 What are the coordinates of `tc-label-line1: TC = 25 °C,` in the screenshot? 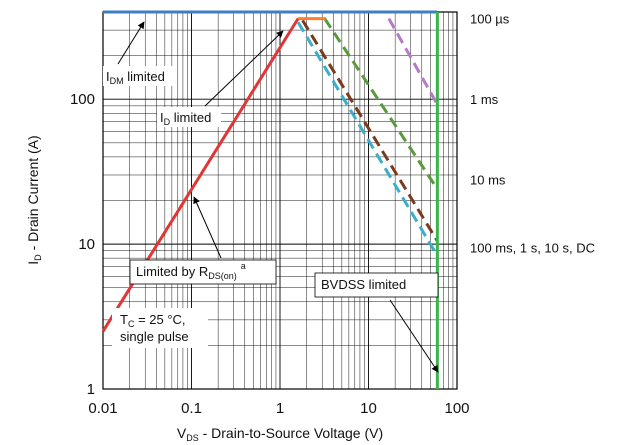 It's located at (153, 320).